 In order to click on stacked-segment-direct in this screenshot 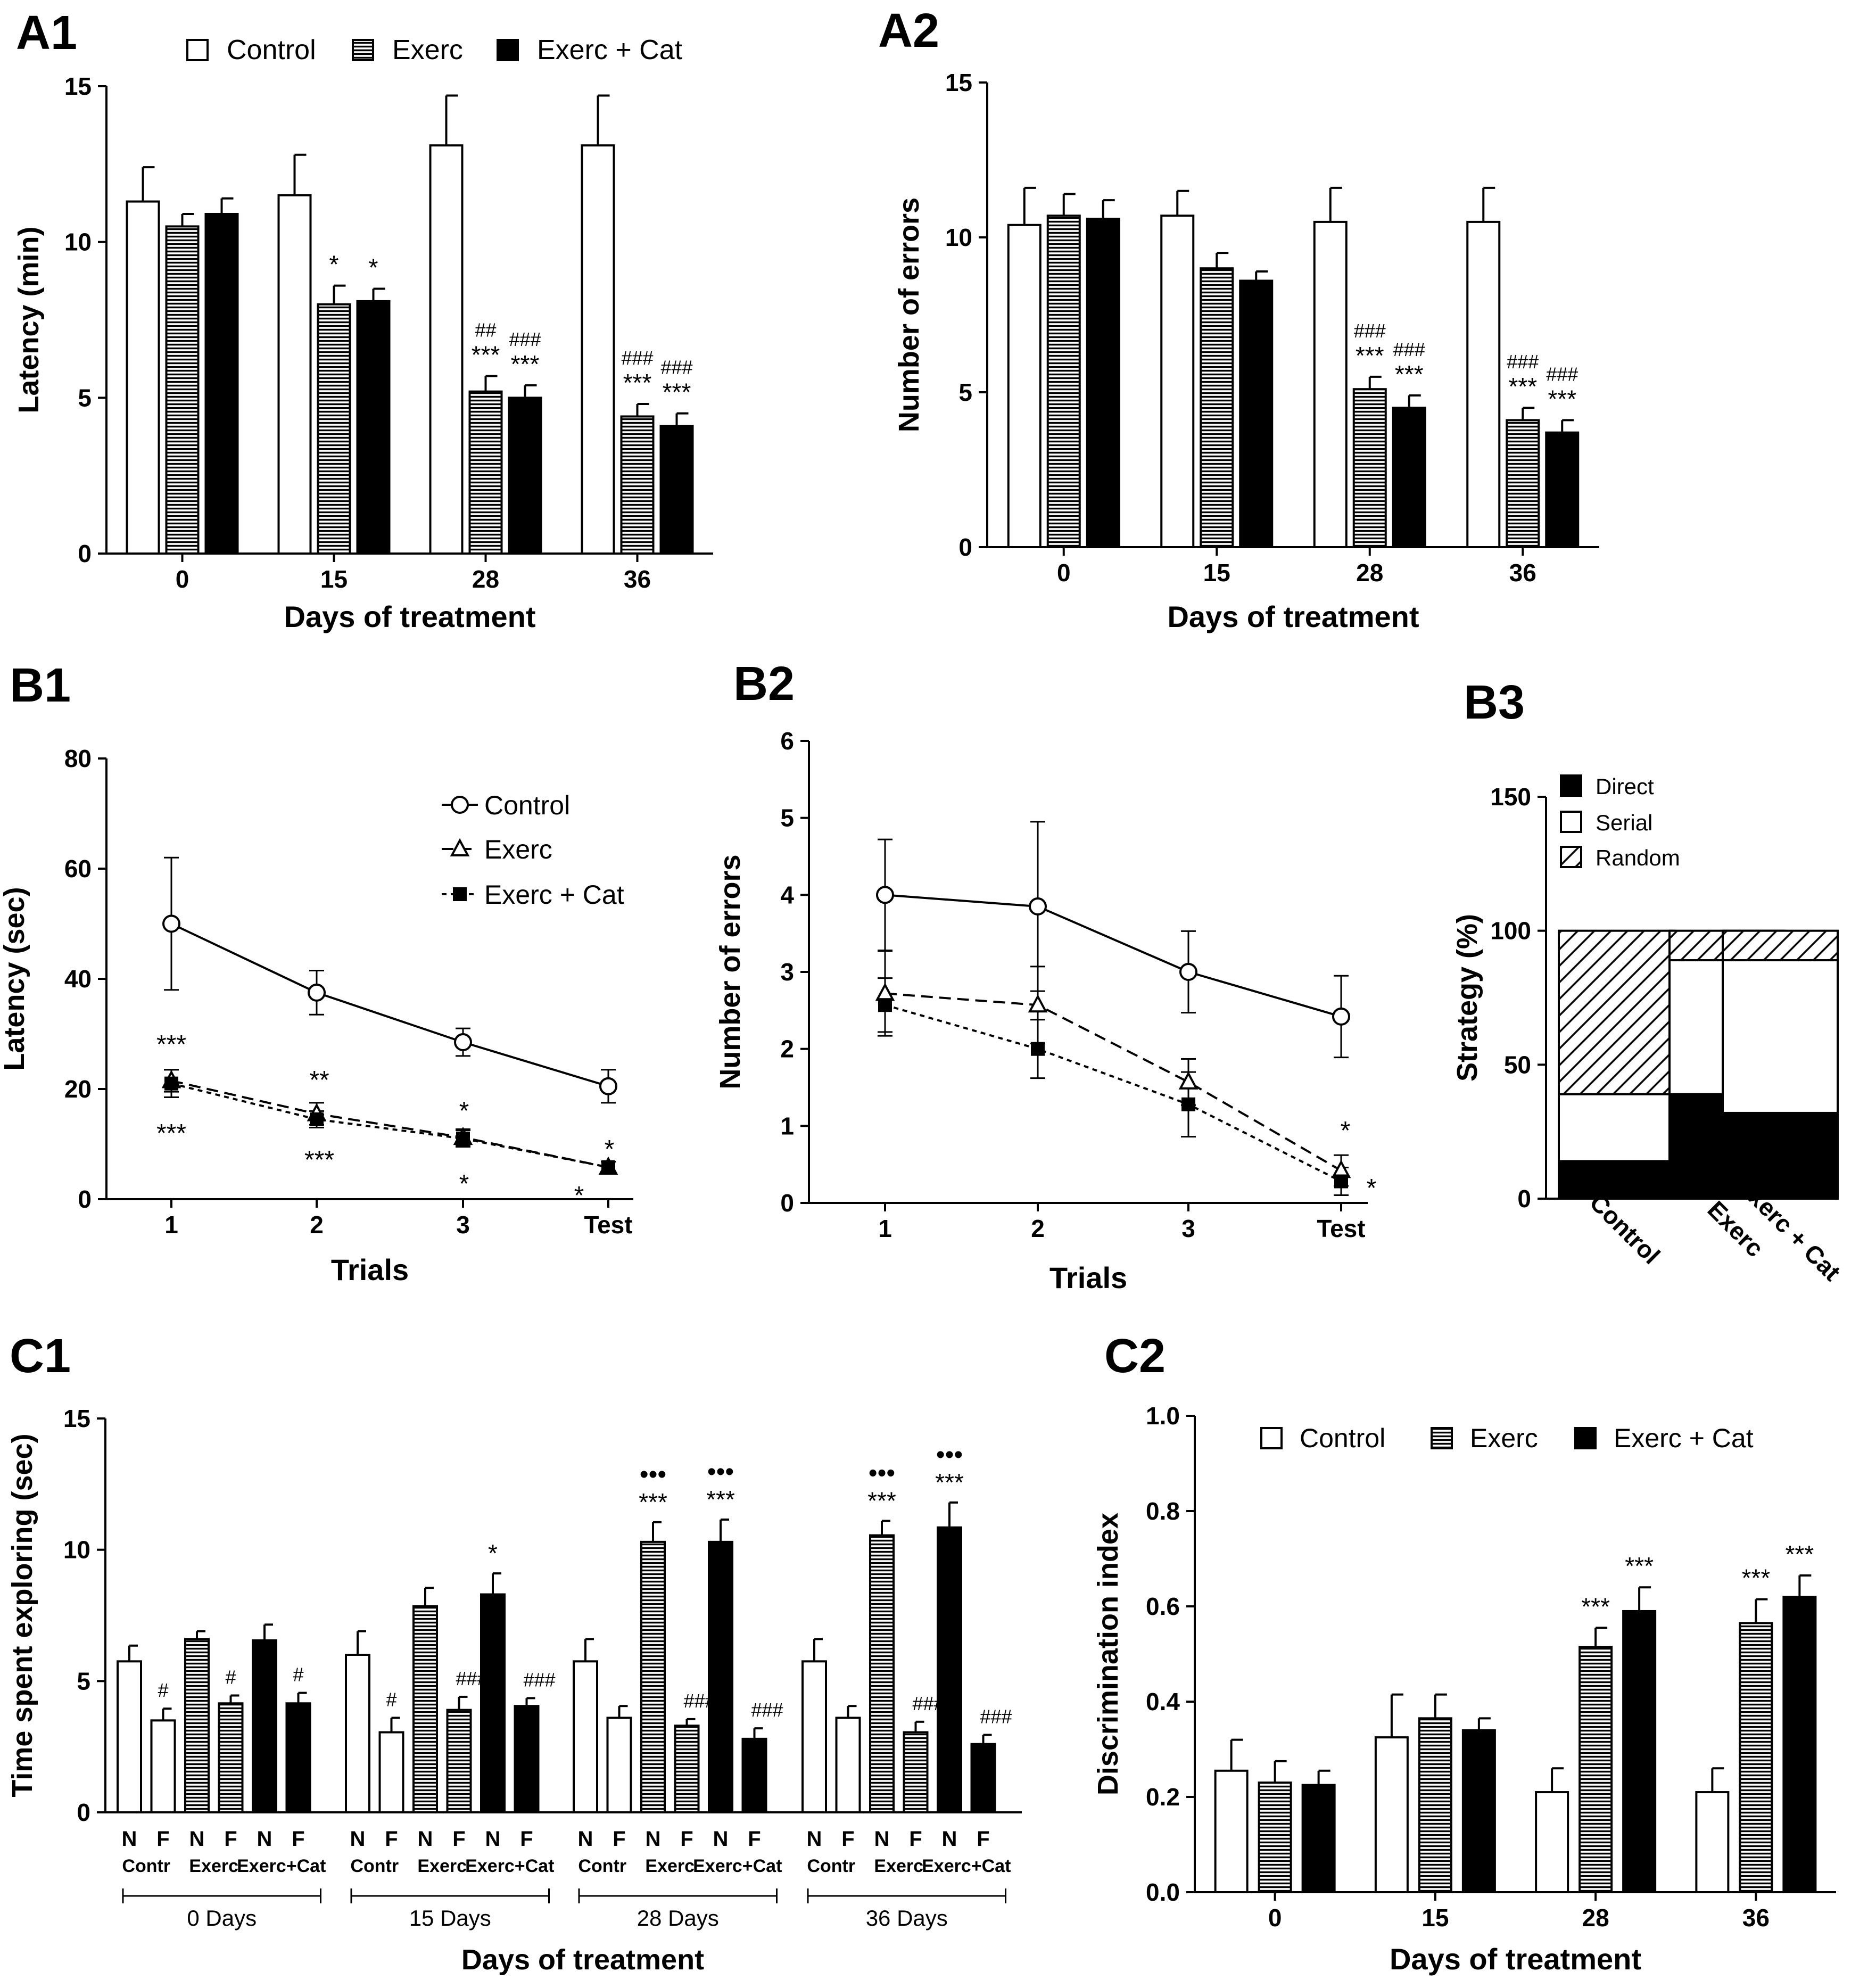, I will do `click(1616, 1180)`.